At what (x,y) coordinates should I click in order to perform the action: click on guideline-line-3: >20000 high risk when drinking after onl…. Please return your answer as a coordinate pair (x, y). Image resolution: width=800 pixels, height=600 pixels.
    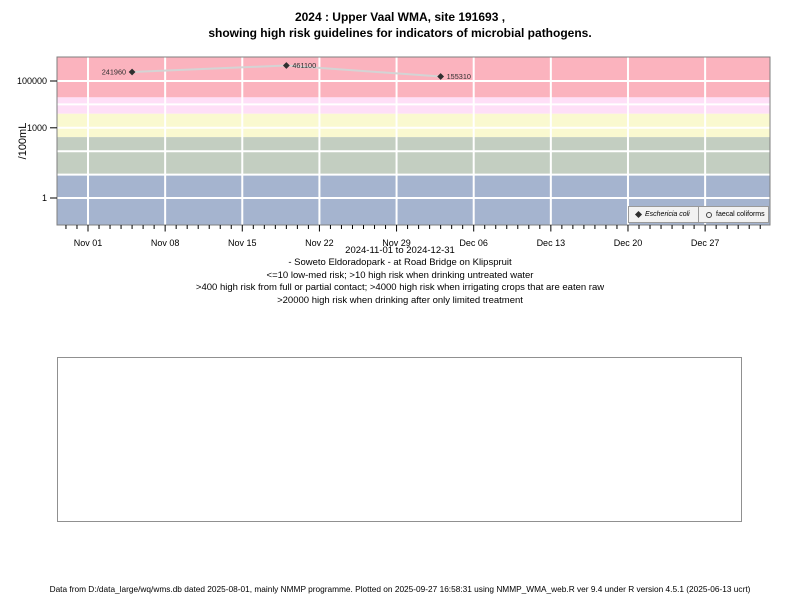
    Looking at the image, I should click on (400, 300).